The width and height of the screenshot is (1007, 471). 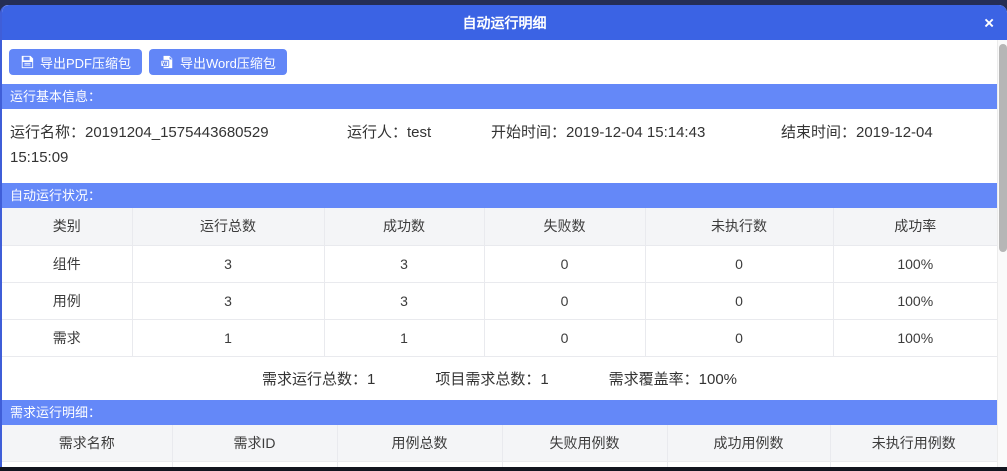 I want to click on col-fail-cases: 失败用例数, so click(x=585, y=443).